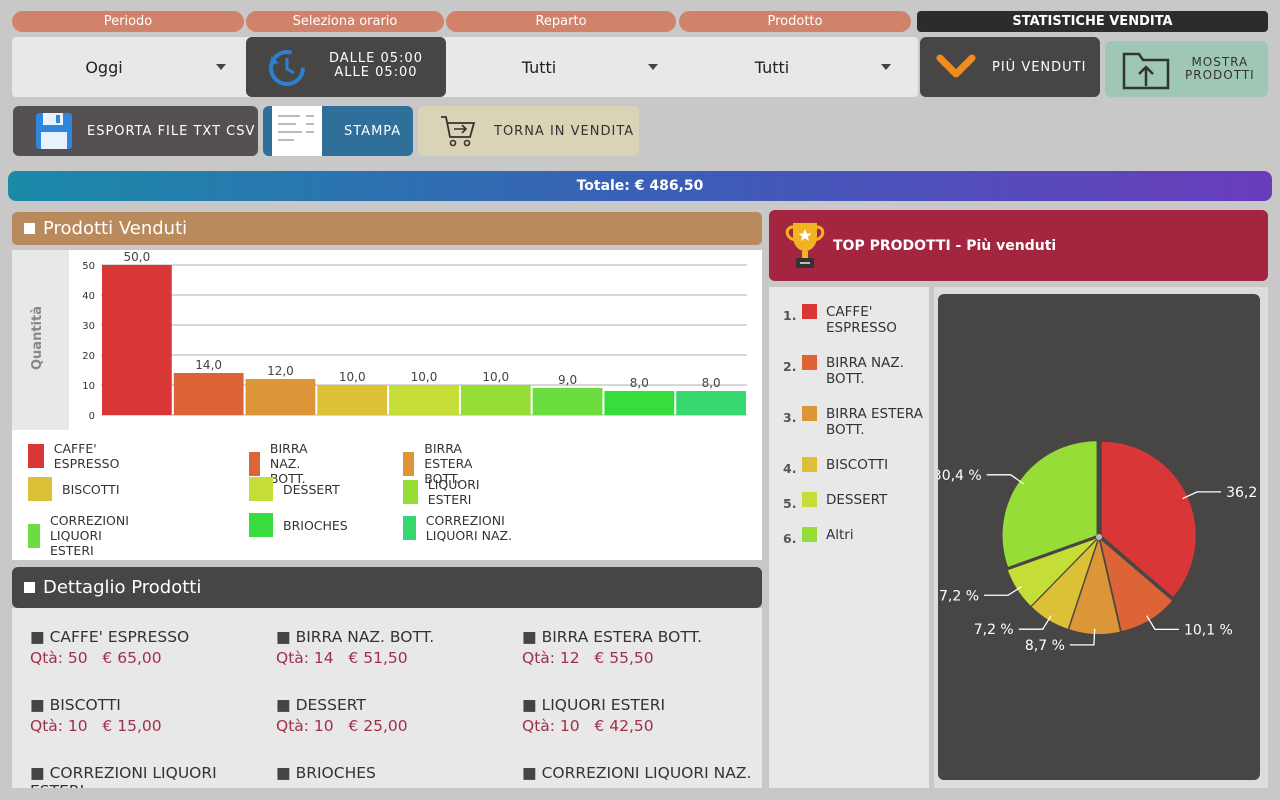  What do you see at coordinates (794, 67) in the screenshot?
I see `prodotto-select: Tutti` at bounding box center [794, 67].